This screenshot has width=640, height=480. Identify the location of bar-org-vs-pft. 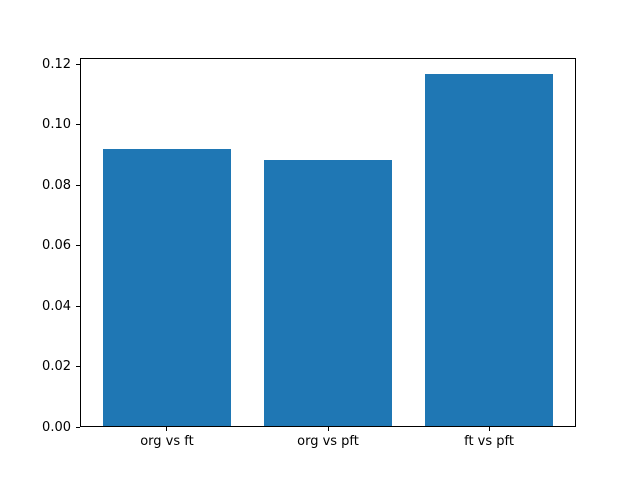
(328, 293).